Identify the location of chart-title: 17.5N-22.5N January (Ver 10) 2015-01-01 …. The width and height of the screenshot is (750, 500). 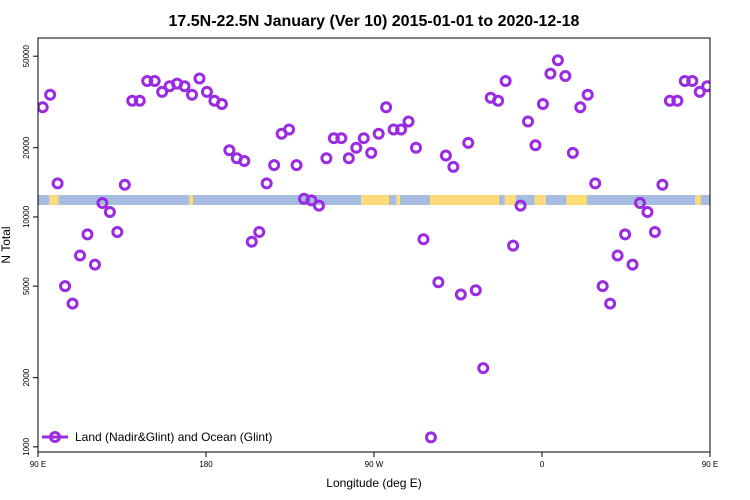
(374, 21).